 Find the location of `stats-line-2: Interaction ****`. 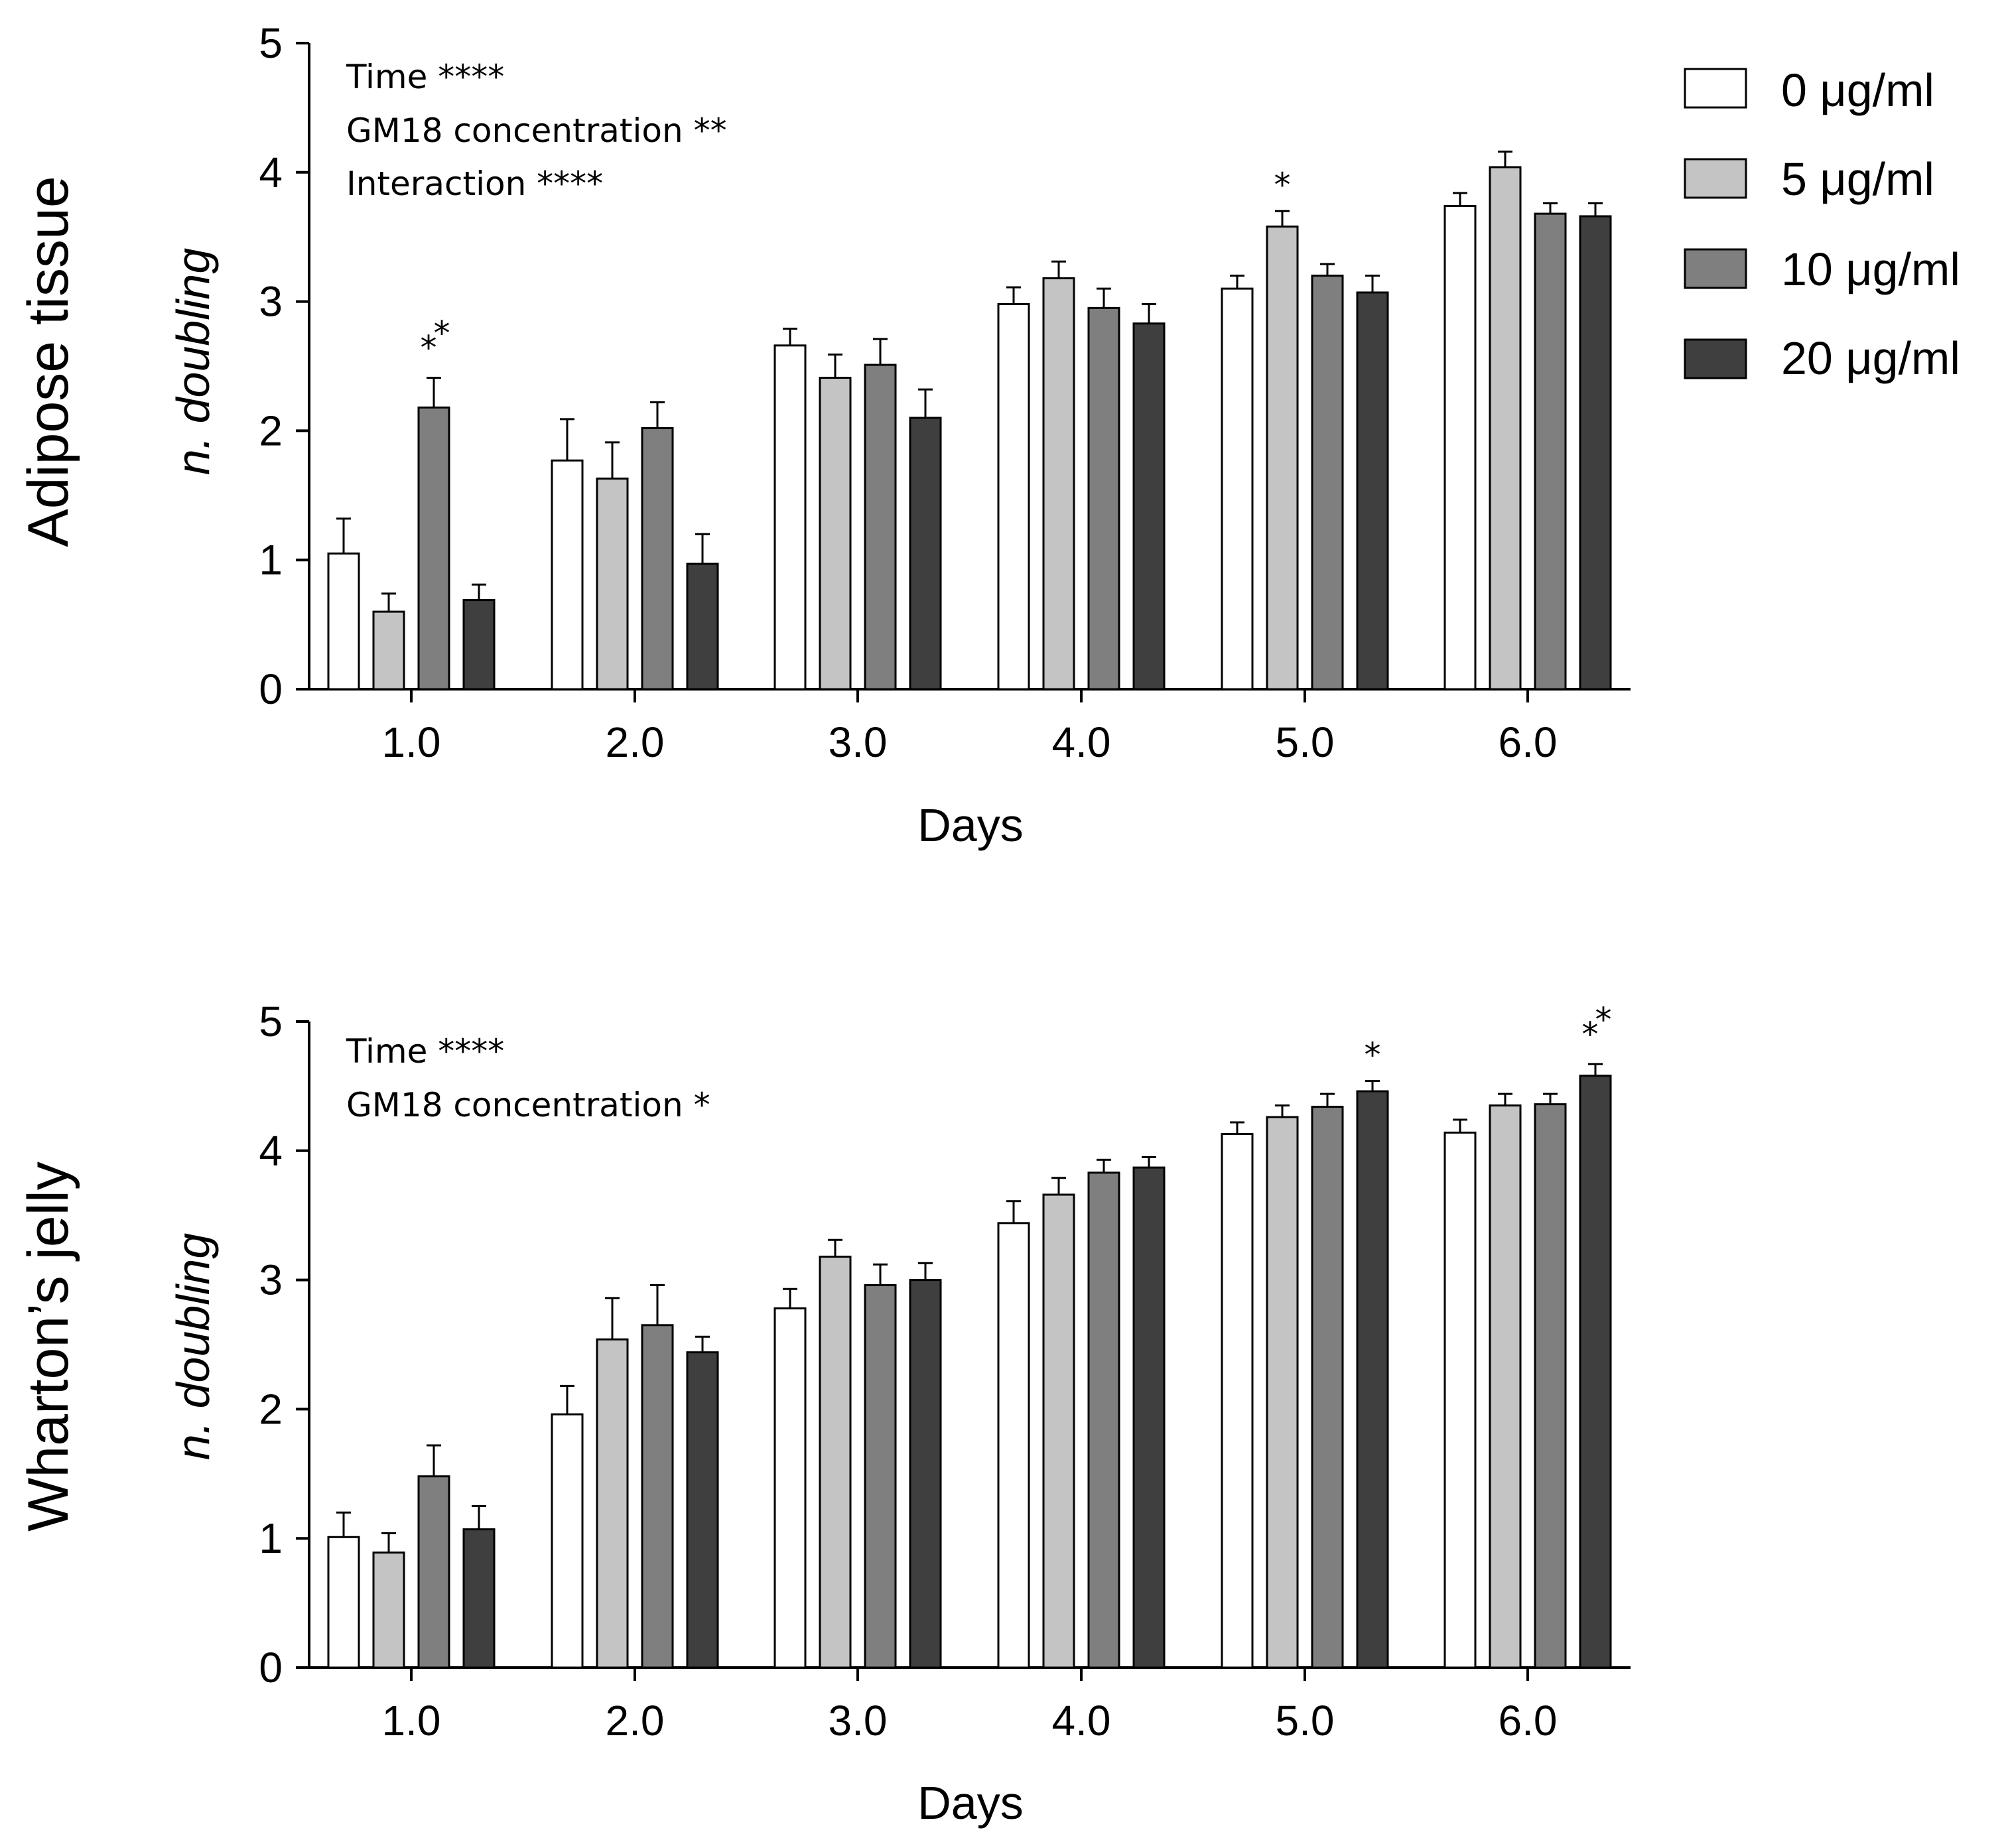

stats-line-2: Interaction **** is located at coordinates (474, 184).